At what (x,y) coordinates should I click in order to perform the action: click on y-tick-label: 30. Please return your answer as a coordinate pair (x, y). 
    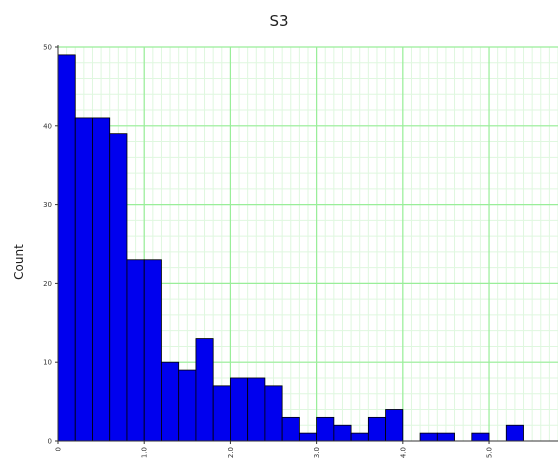
    Looking at the image, I should click on (47, 205).